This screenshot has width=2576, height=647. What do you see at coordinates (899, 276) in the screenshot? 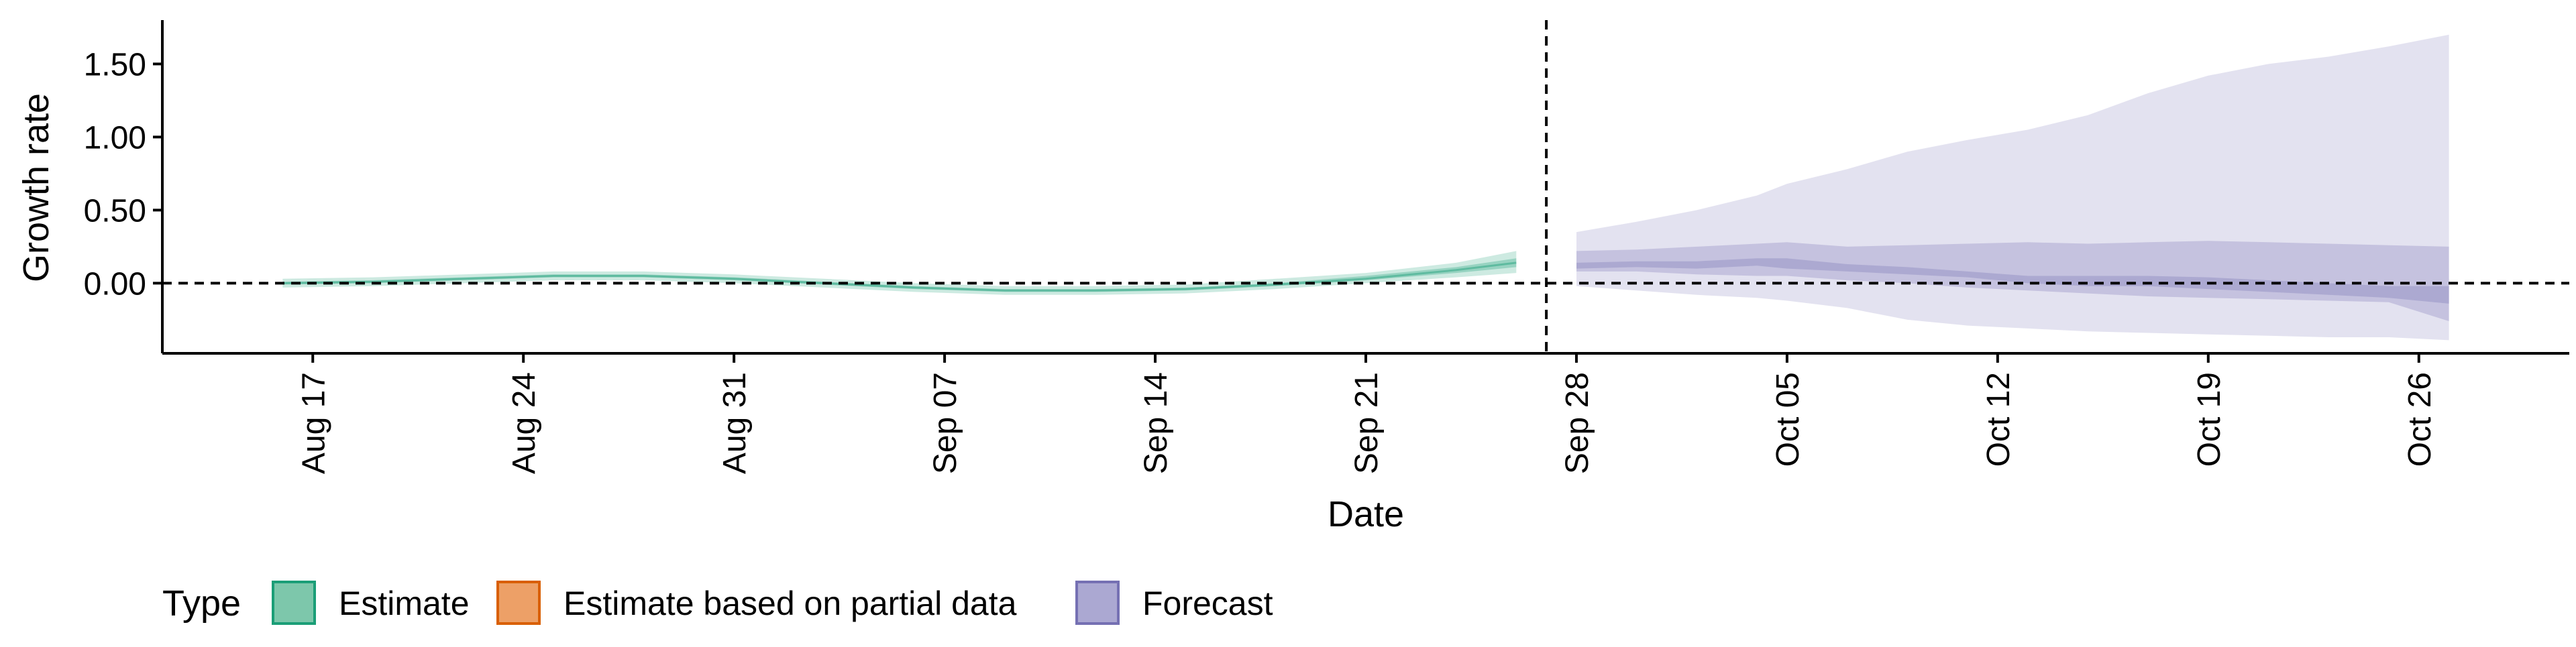
I see `estimate-median-line` at bounding box center [899, 276].